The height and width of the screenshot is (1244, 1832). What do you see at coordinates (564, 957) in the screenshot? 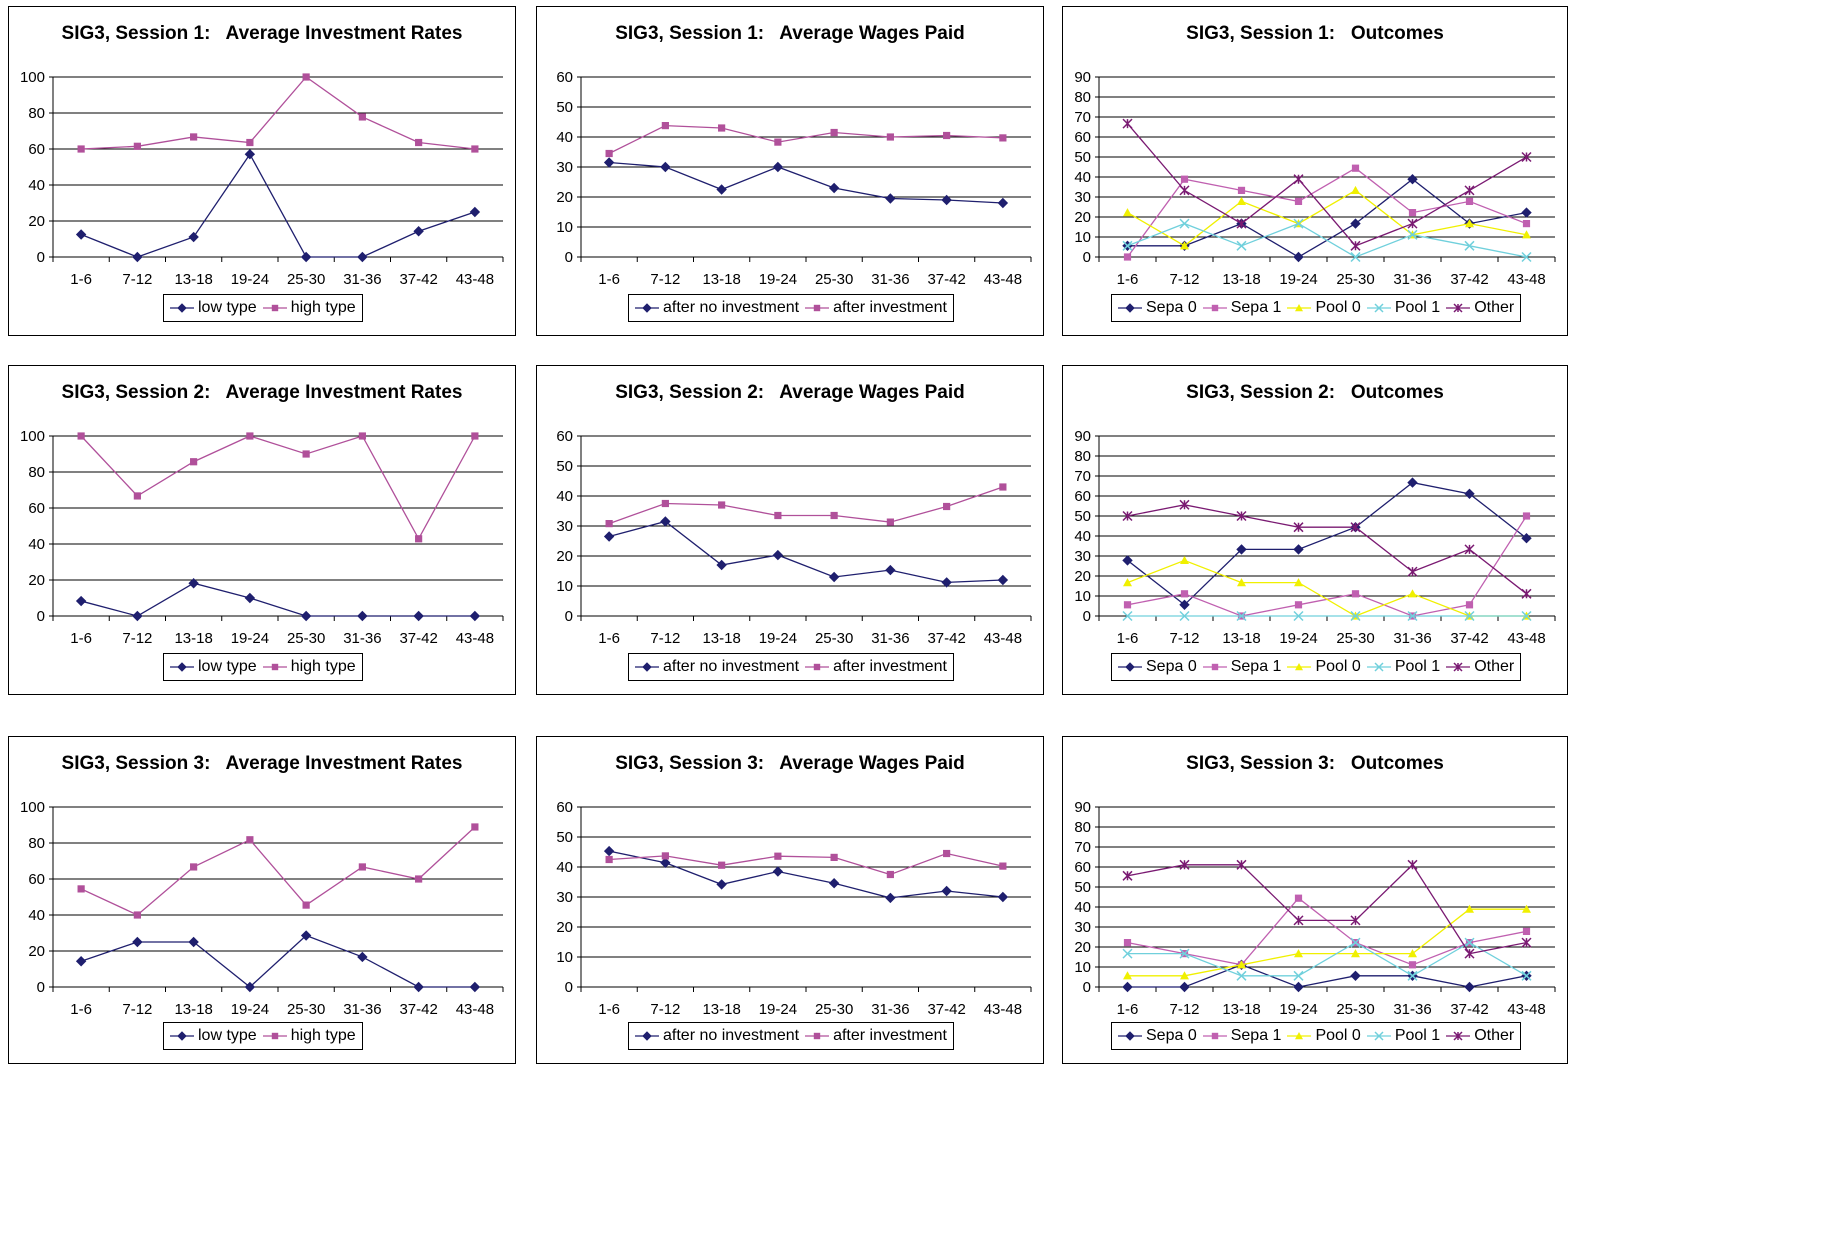
I see `y-tick-label: 10` at bounding box center [564, 957].